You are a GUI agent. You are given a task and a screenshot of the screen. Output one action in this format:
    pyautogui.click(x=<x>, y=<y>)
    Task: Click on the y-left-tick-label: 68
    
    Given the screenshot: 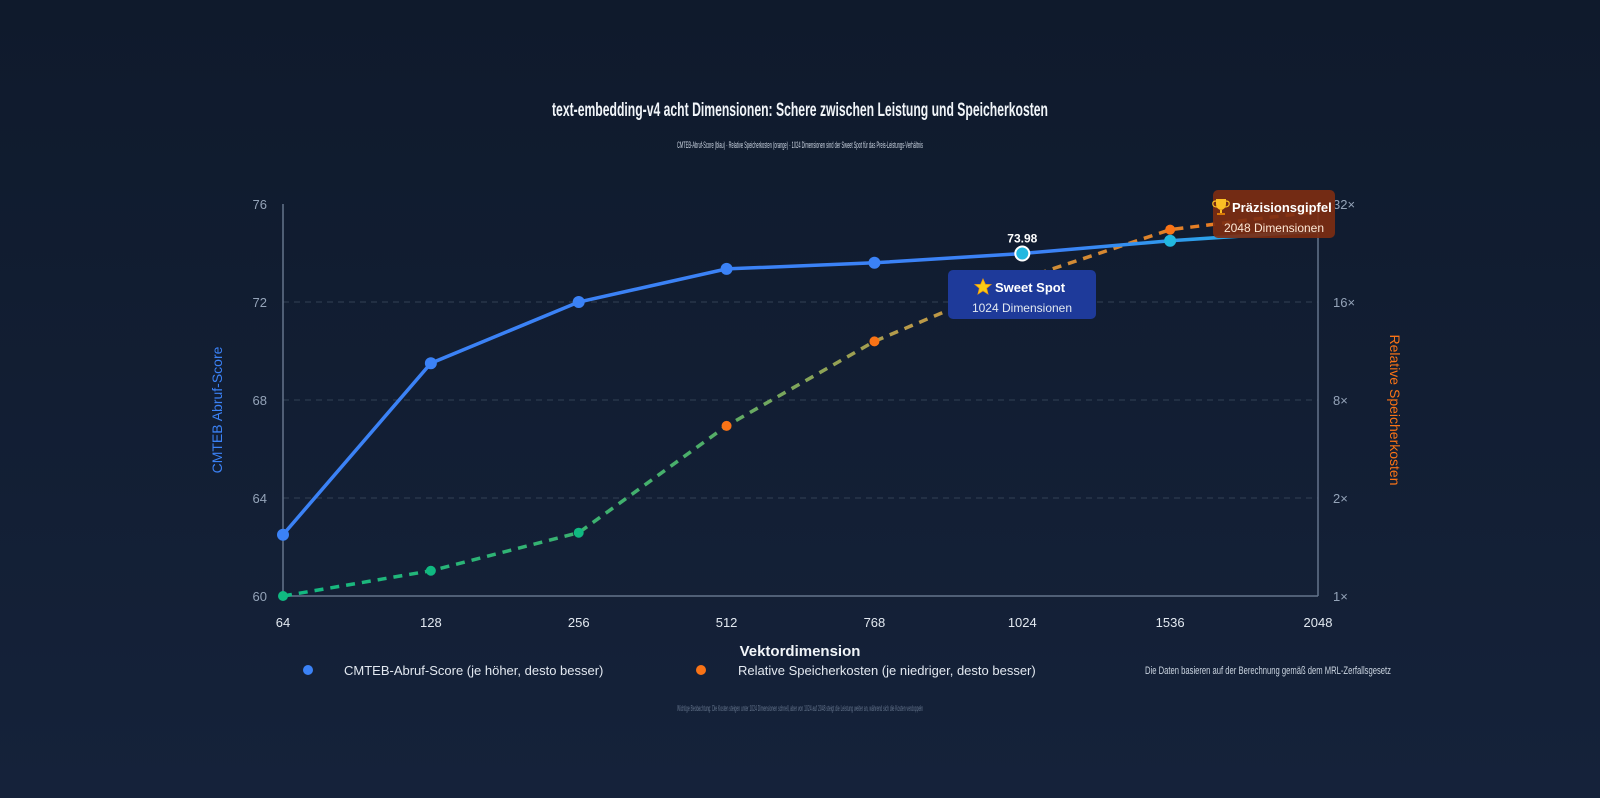 What is the action you would take?
    pyautogui.click(x=260, y=400)
    